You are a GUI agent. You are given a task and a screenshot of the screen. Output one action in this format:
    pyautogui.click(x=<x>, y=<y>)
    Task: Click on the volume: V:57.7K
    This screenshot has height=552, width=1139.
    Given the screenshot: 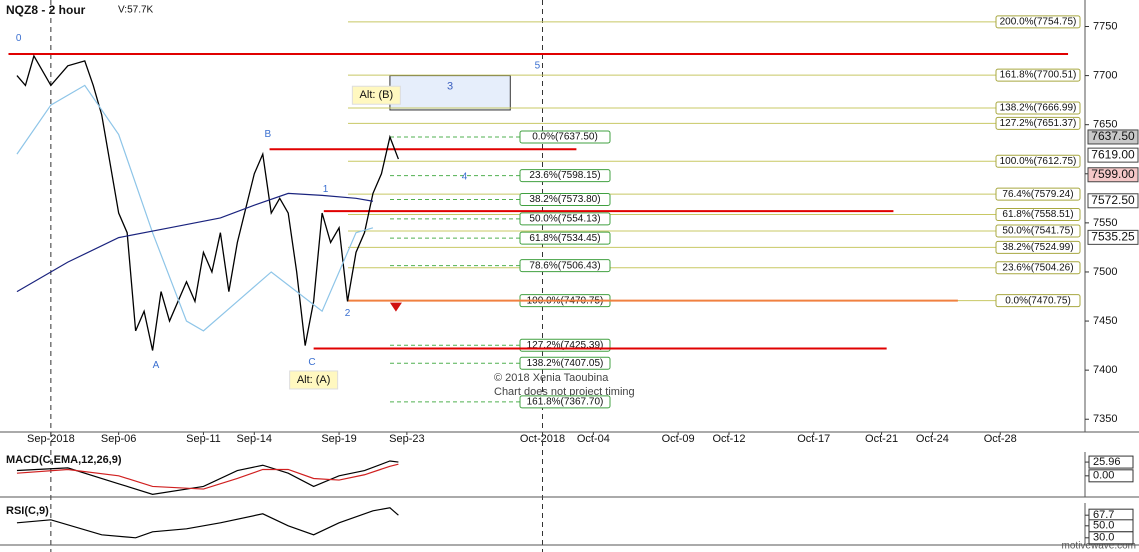 What is the action you would take?
    pyautogui.click(x=136, y=10)
    